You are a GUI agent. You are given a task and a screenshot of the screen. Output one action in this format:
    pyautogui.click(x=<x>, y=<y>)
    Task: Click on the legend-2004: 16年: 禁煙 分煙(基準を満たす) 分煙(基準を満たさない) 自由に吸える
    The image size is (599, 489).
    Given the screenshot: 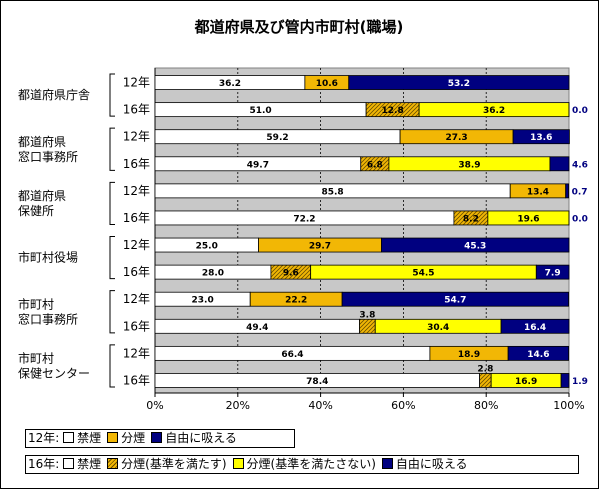 What is the action you would take?
    pyautogui.click(x=302, y=464)
    